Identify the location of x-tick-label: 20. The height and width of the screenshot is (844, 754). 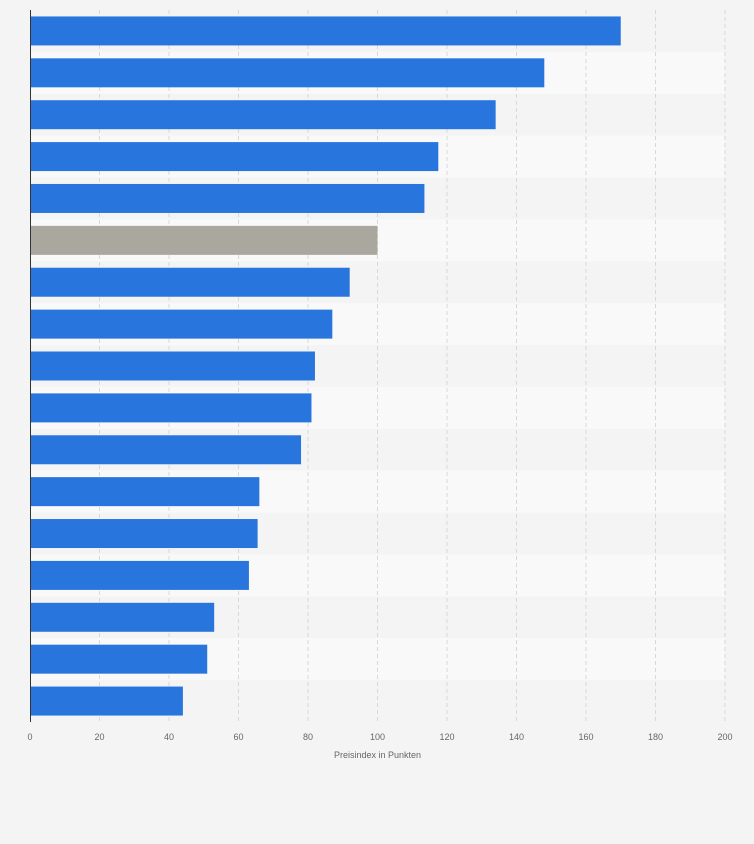
(99, 737).